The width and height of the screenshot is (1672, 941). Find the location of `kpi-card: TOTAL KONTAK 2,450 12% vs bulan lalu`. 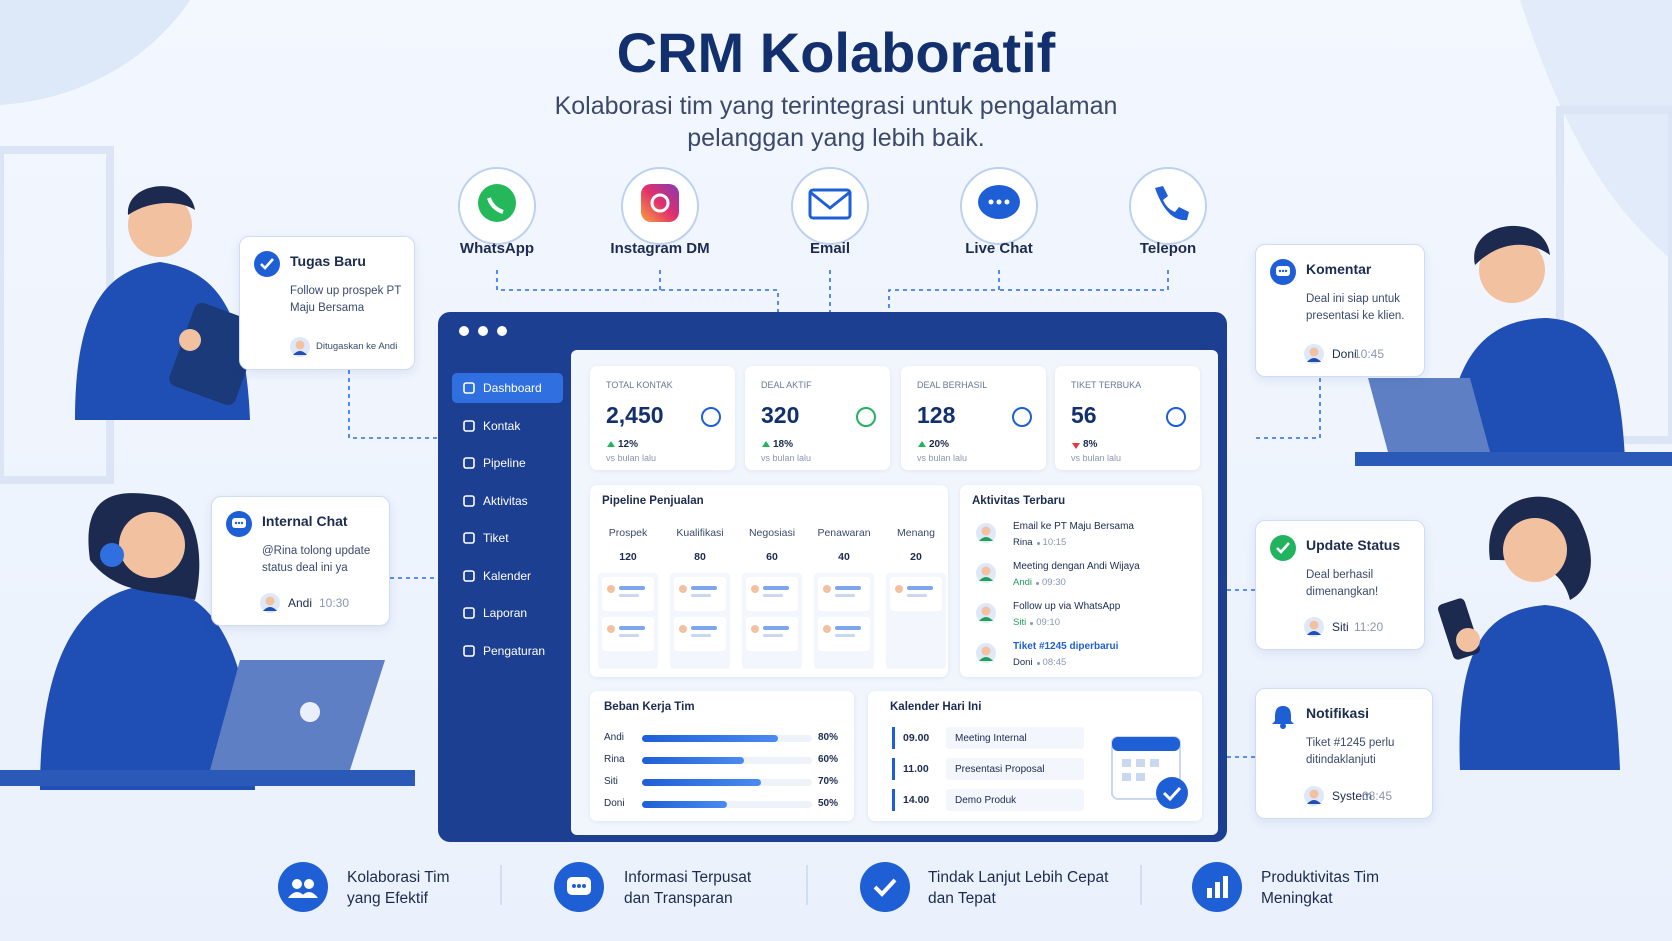

kpi-card: TOTAL KONTAK 2,450 12% vs bulan lalu is located at coordinates (662, 418).